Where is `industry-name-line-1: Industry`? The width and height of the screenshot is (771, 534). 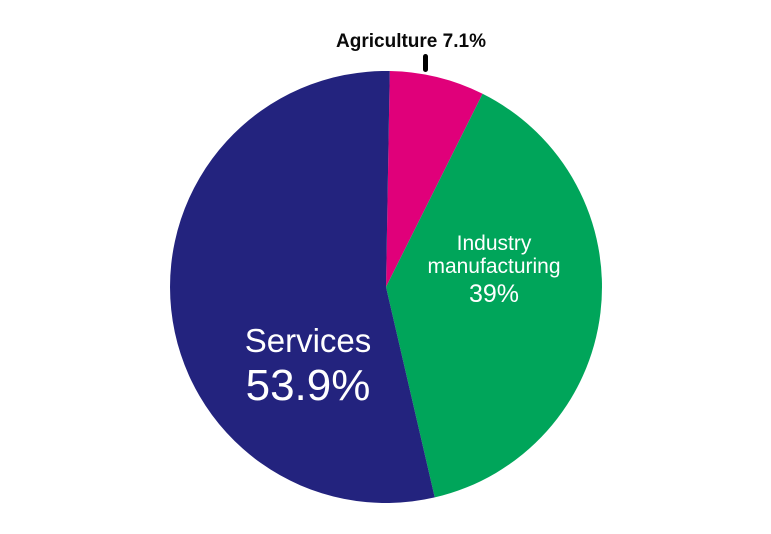 industry-name-line-1: Industry is located at coordinates (494, 243).